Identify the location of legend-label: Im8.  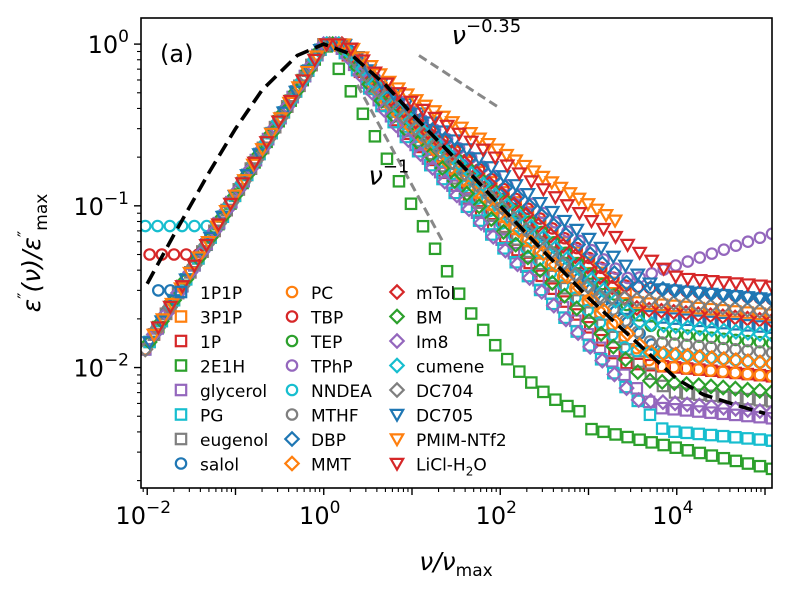
(432, 343).